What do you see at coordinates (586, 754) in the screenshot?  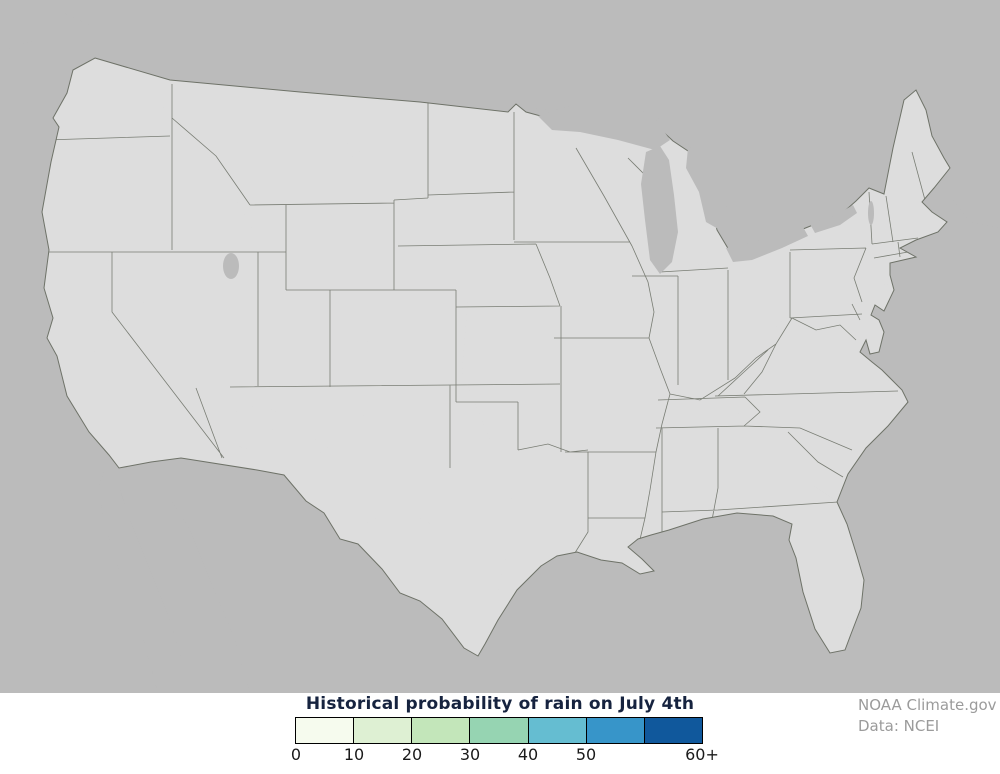 I see `legend-tick-label: 50` at bounding box center [586, 754].